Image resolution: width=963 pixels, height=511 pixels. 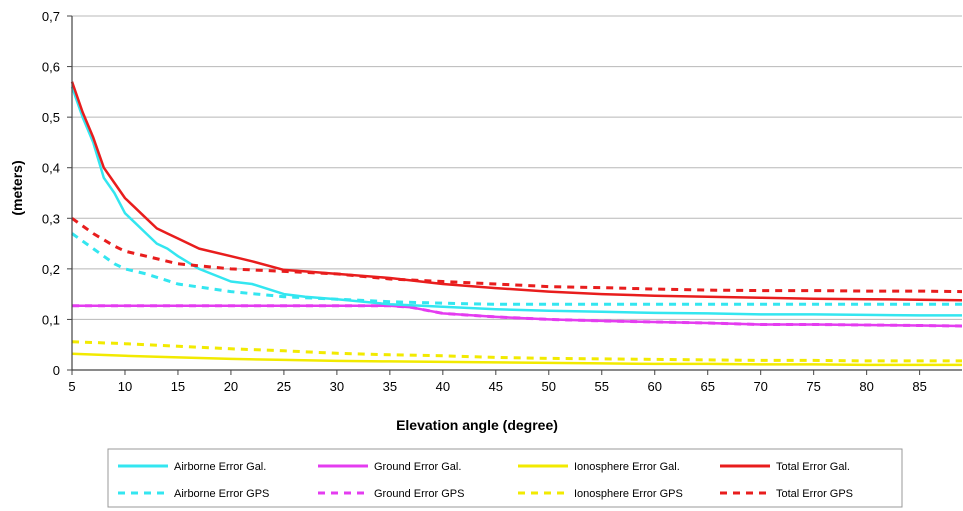 I want to click on legend-label: Ground Error Gal., so click(x=417, y=467).